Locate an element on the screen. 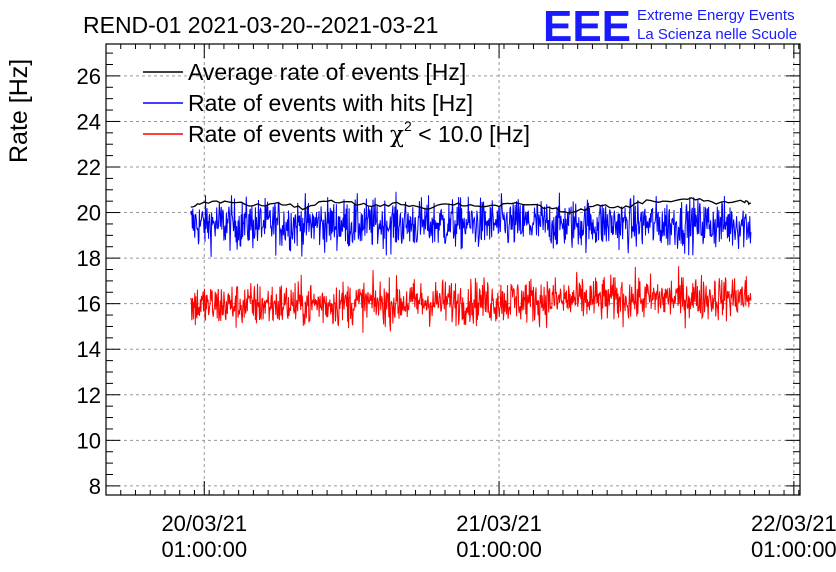 This screenshot has height=572, width=836. series-chi2-line is located at coordinates (471, 299).